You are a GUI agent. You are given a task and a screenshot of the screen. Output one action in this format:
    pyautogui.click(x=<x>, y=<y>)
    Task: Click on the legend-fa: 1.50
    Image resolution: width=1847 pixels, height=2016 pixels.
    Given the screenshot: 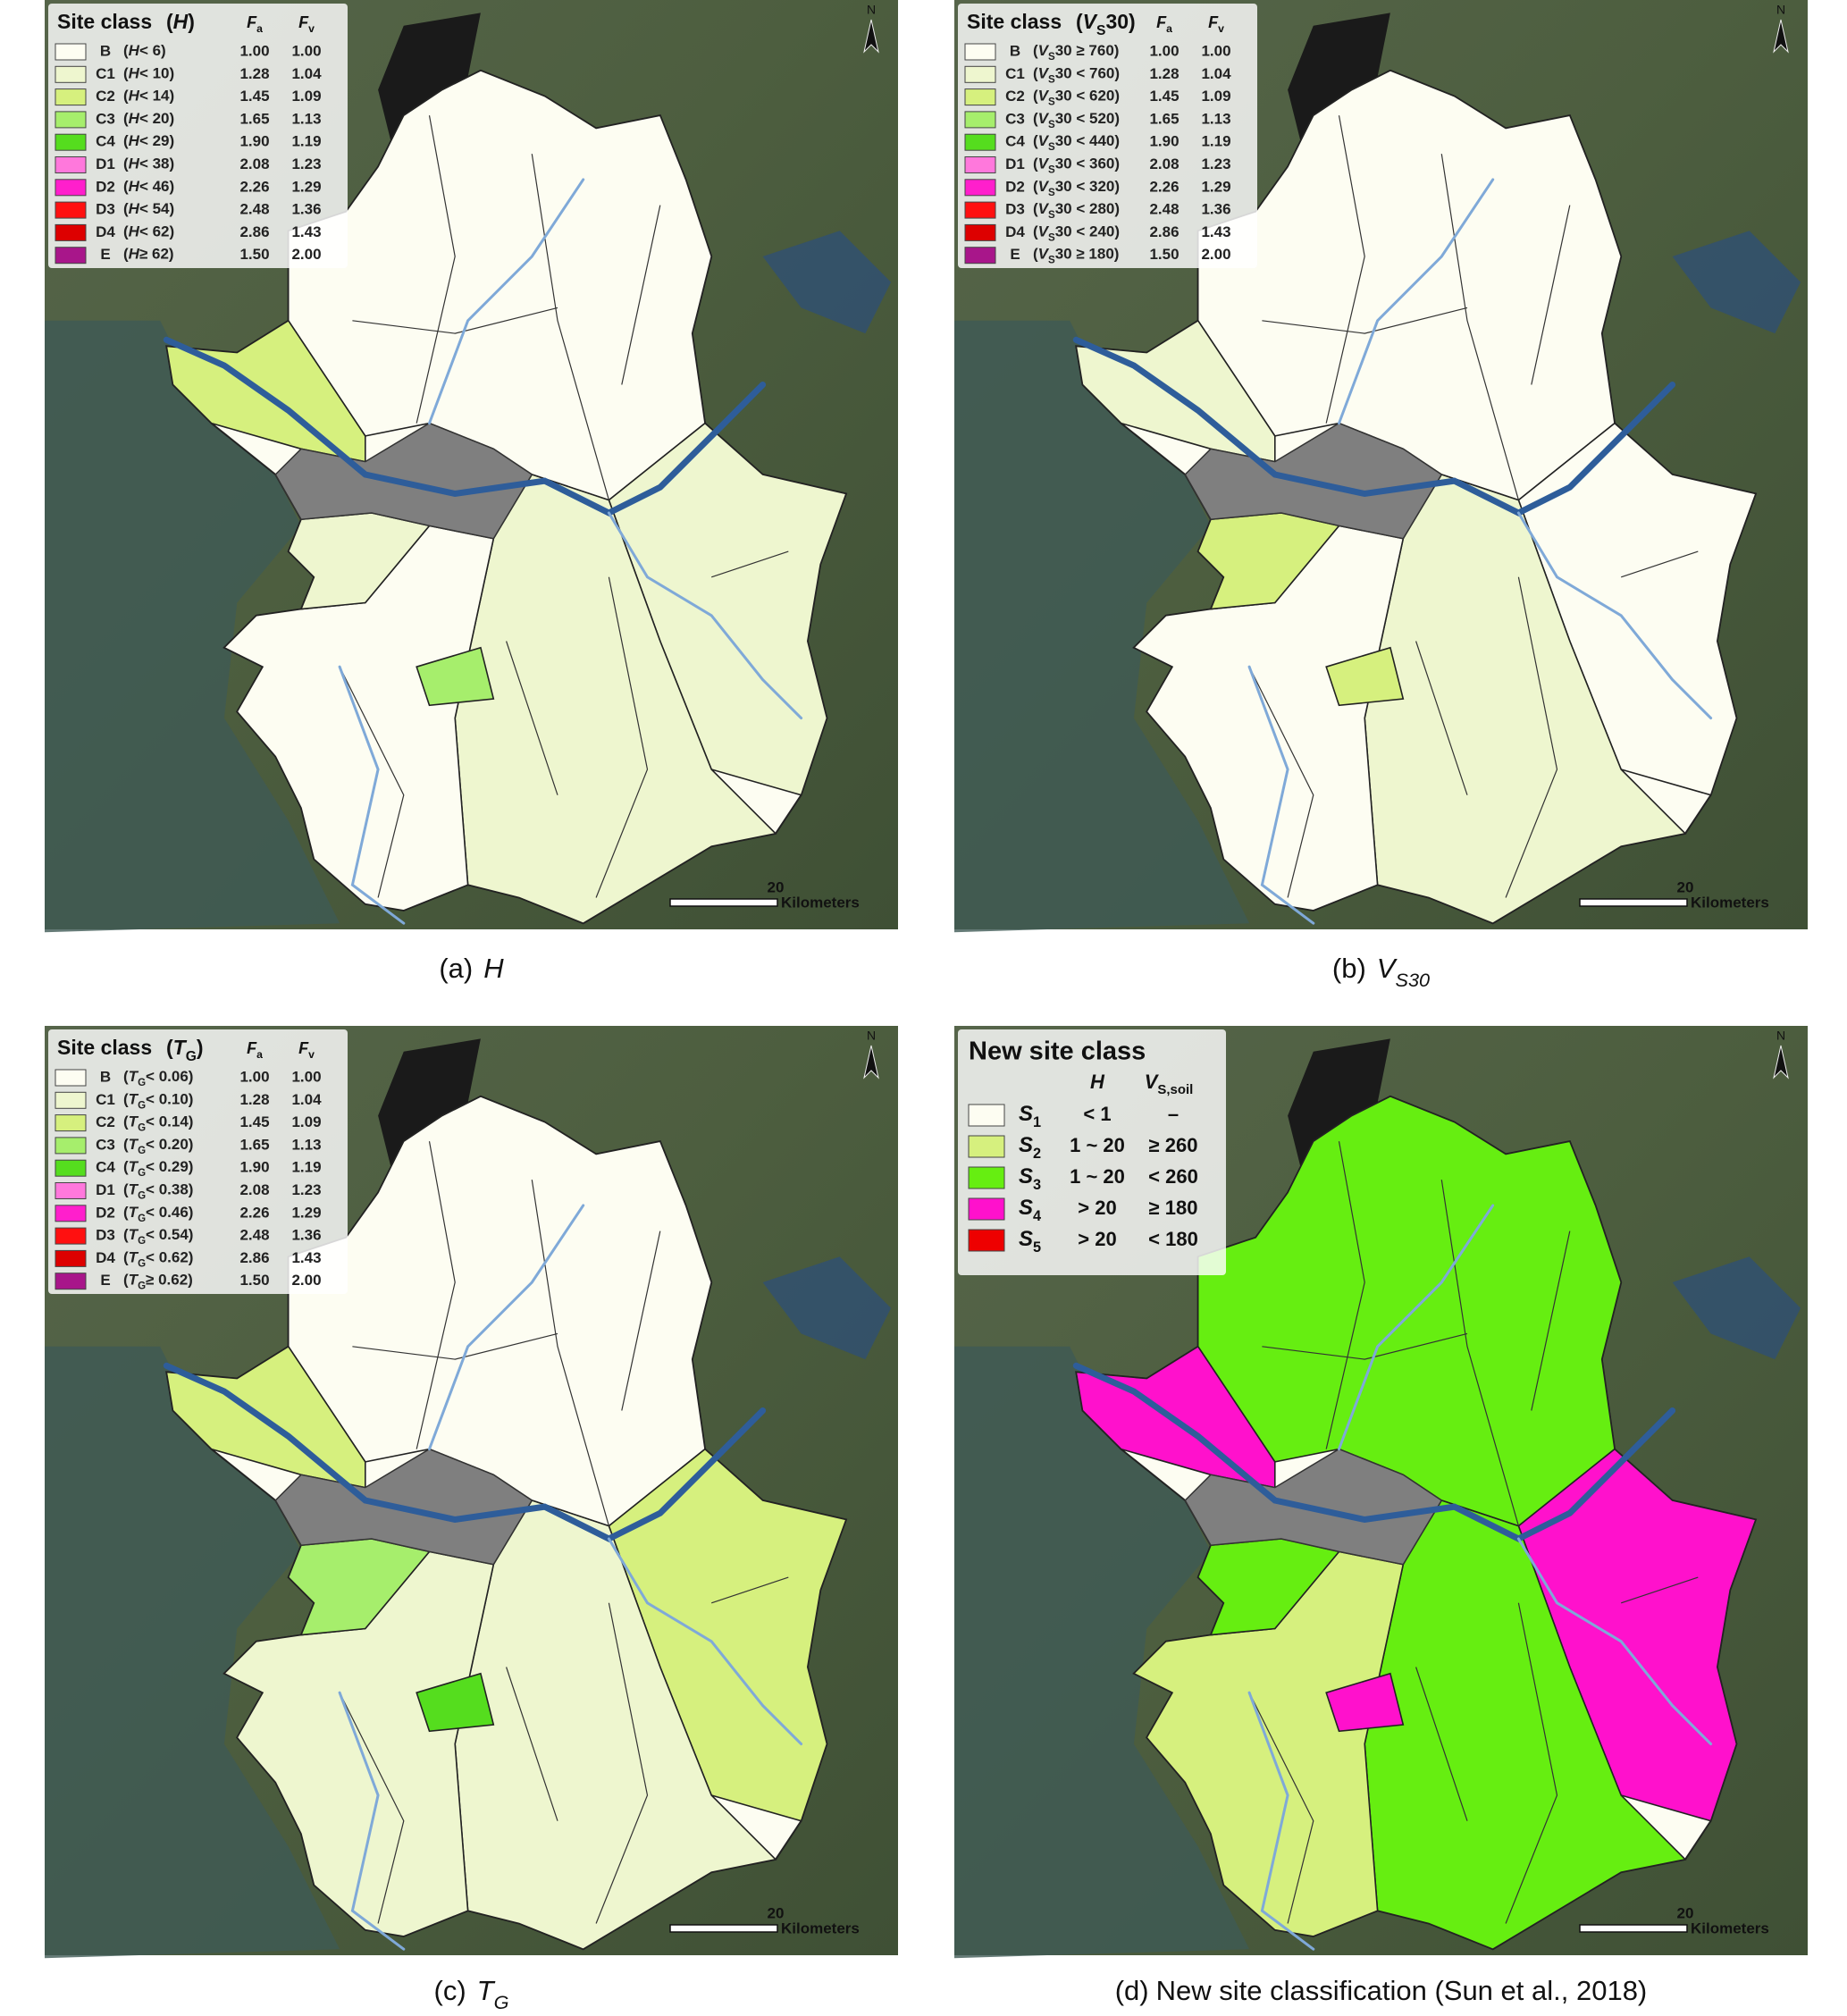 What is the action you would take?
    pyautogui.click(x=1164, y=254)
    